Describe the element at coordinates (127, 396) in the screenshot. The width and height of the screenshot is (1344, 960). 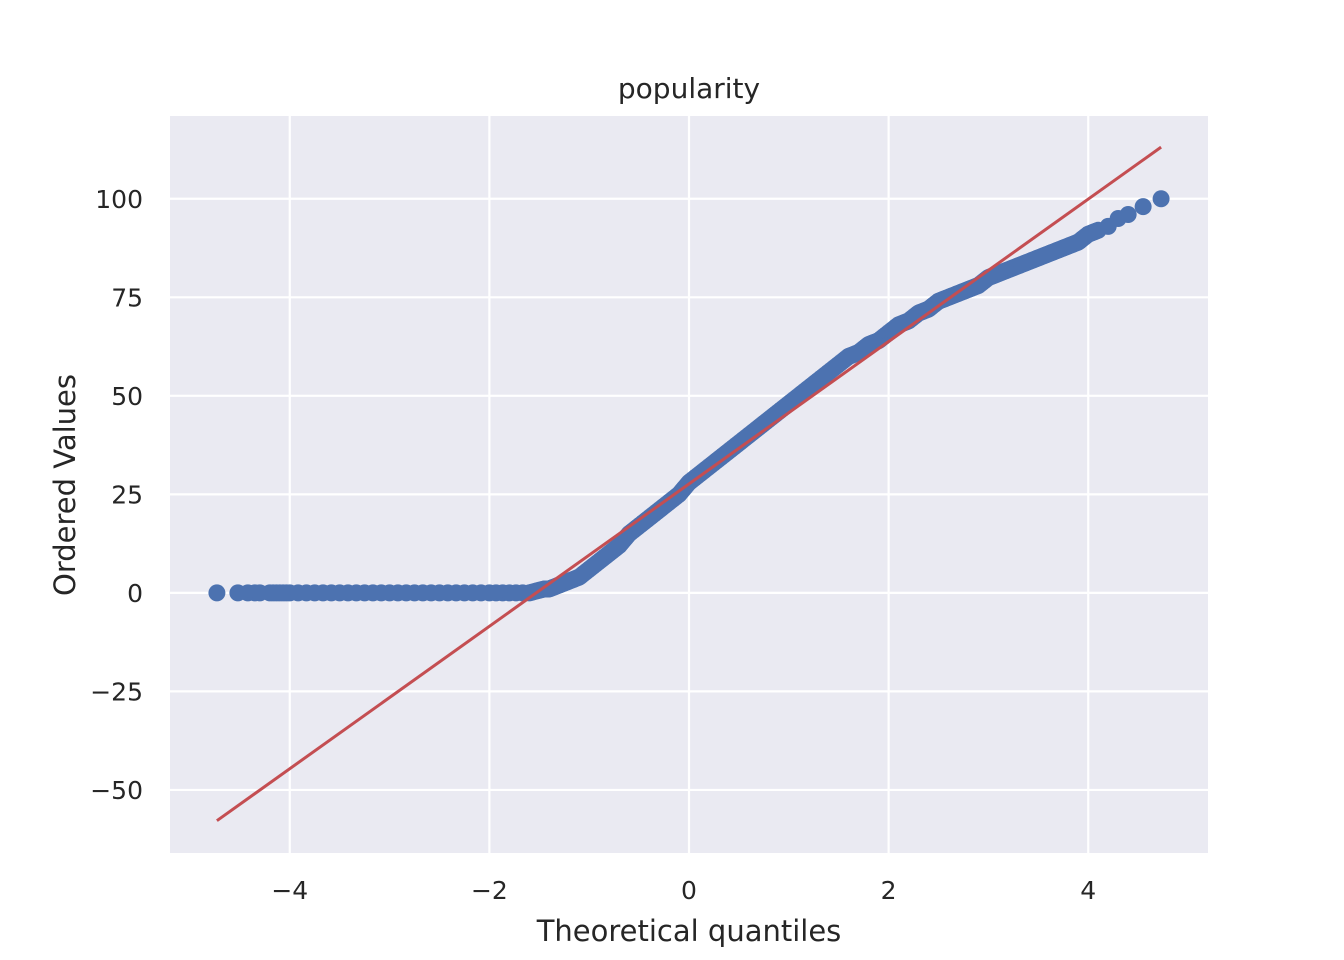
I see `y-tick-label: 50` at that location.